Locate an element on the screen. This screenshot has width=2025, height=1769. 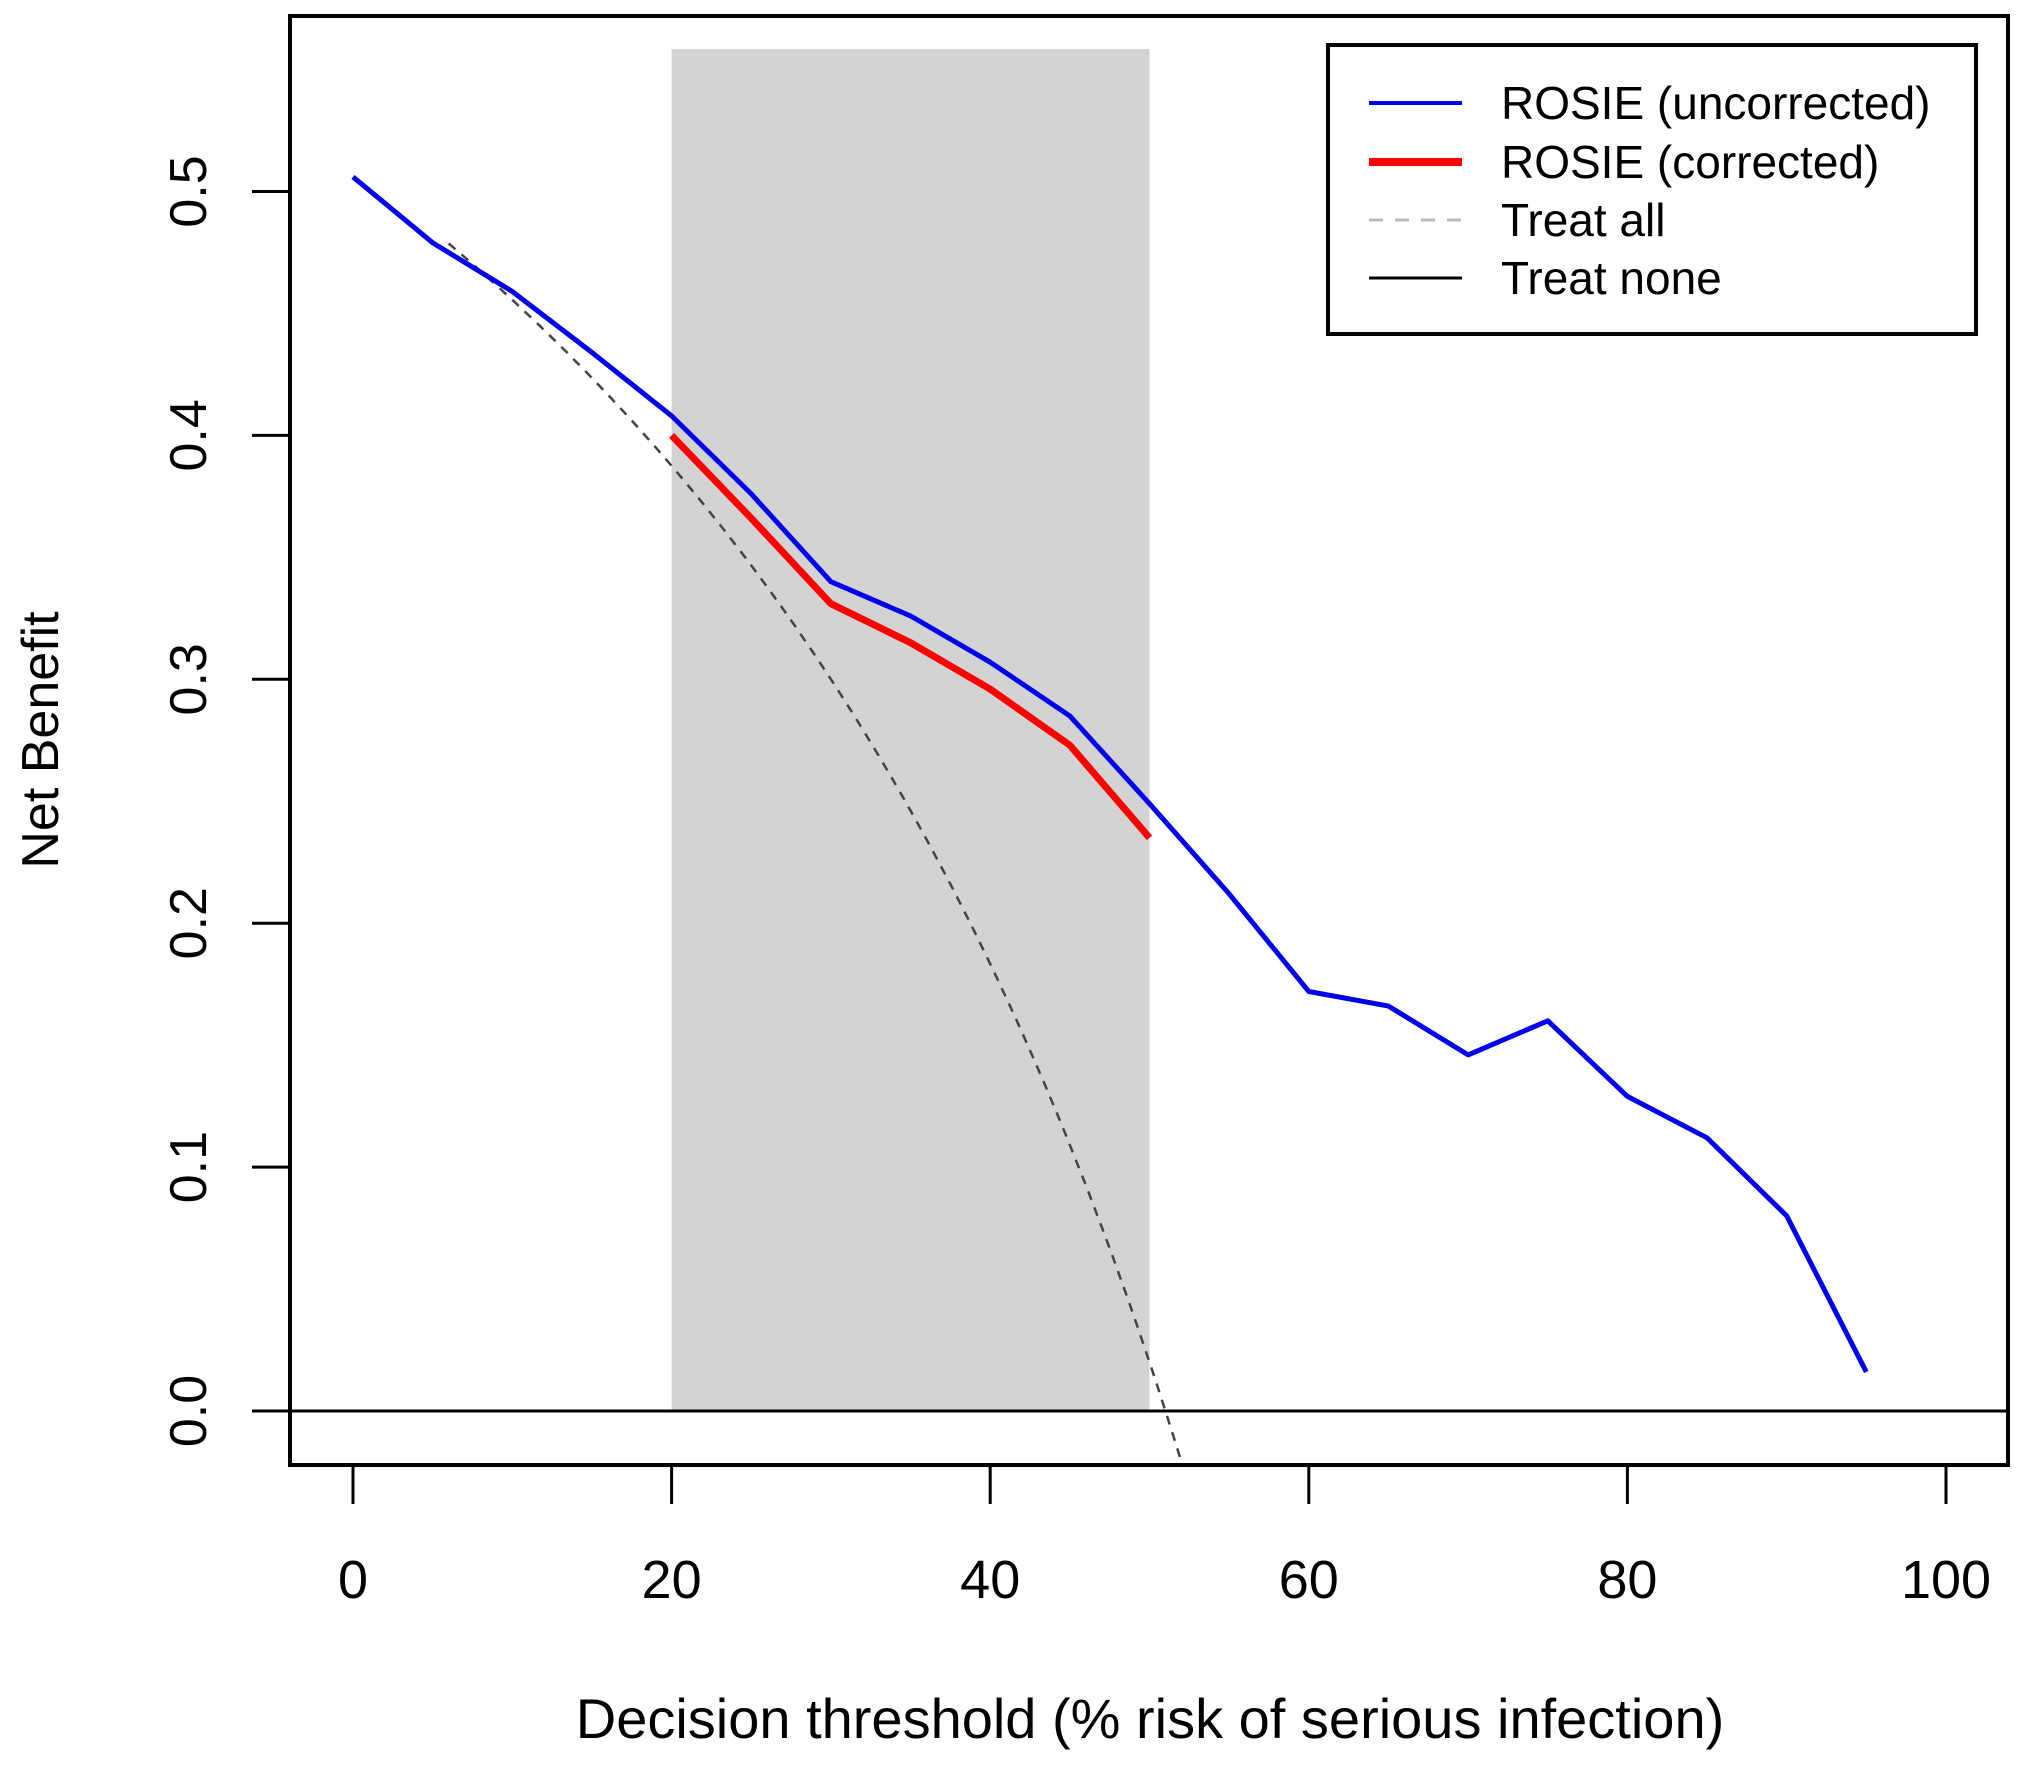
y-tick-label: 0.3 is located at coordinates (189, 679).